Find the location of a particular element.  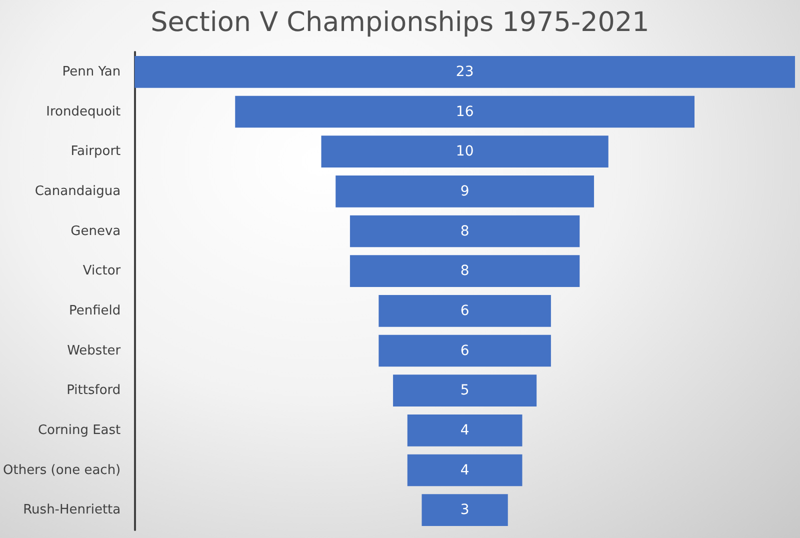

data-label: 9 is located at coordinates (465, 191).